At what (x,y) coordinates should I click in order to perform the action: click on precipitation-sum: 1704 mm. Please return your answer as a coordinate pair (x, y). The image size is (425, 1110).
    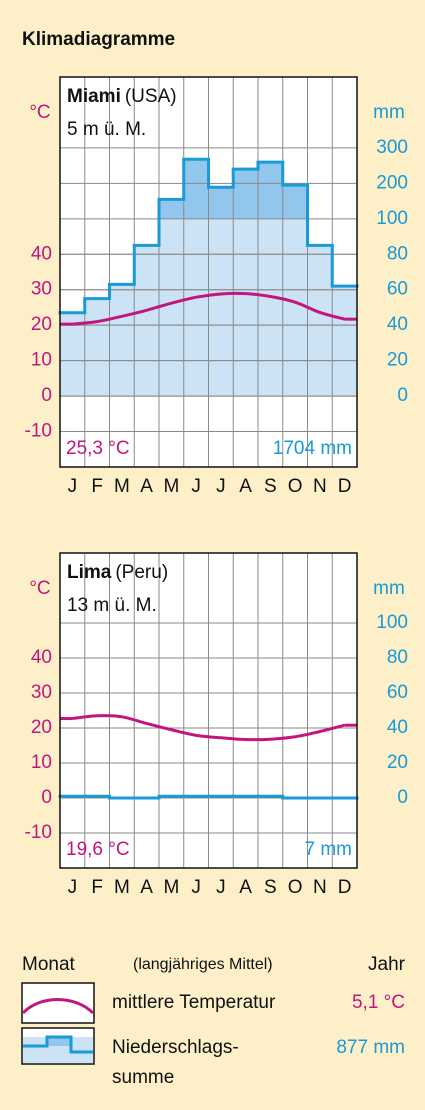
    Looking at the image, I should click on (312, 448).